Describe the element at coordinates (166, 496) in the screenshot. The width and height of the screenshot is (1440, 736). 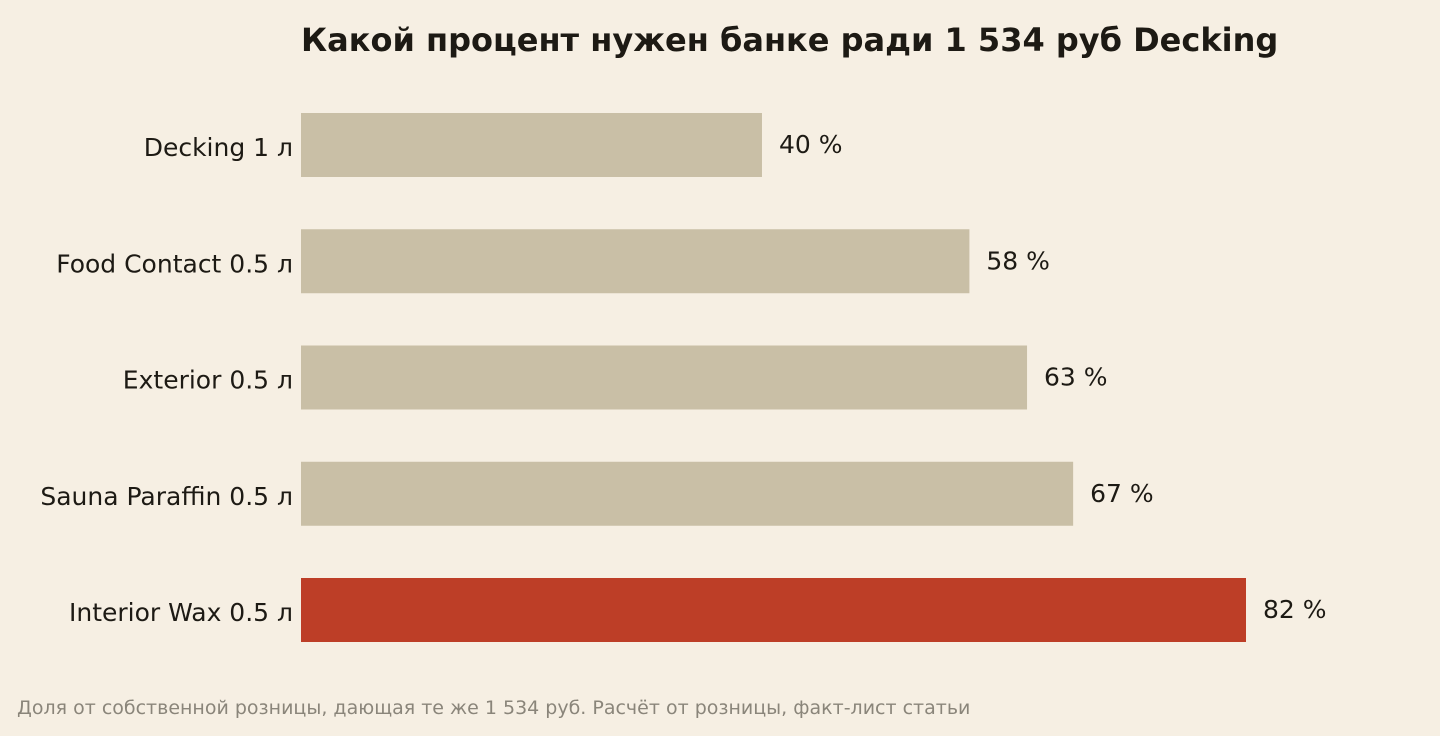
I see `category-label: Sauna Paraffin 0.5 л` at that location.